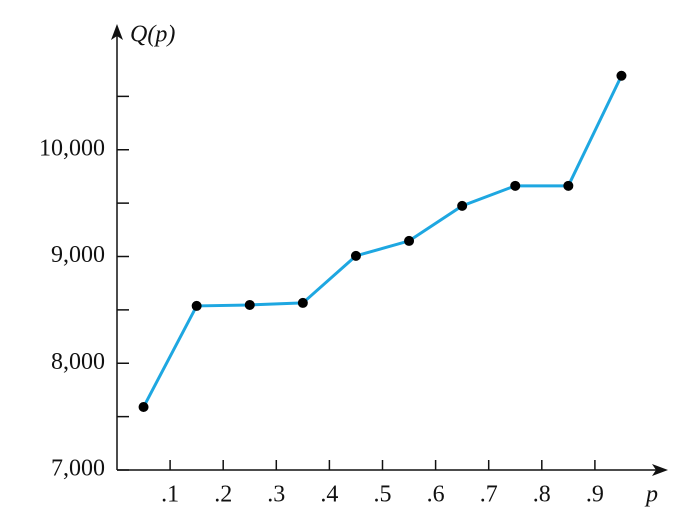 This screenshot has width=680, height=521. Describe the element at coordinates (489, 495) in the screenshot. I see `x-tick-label: .7` at that location.